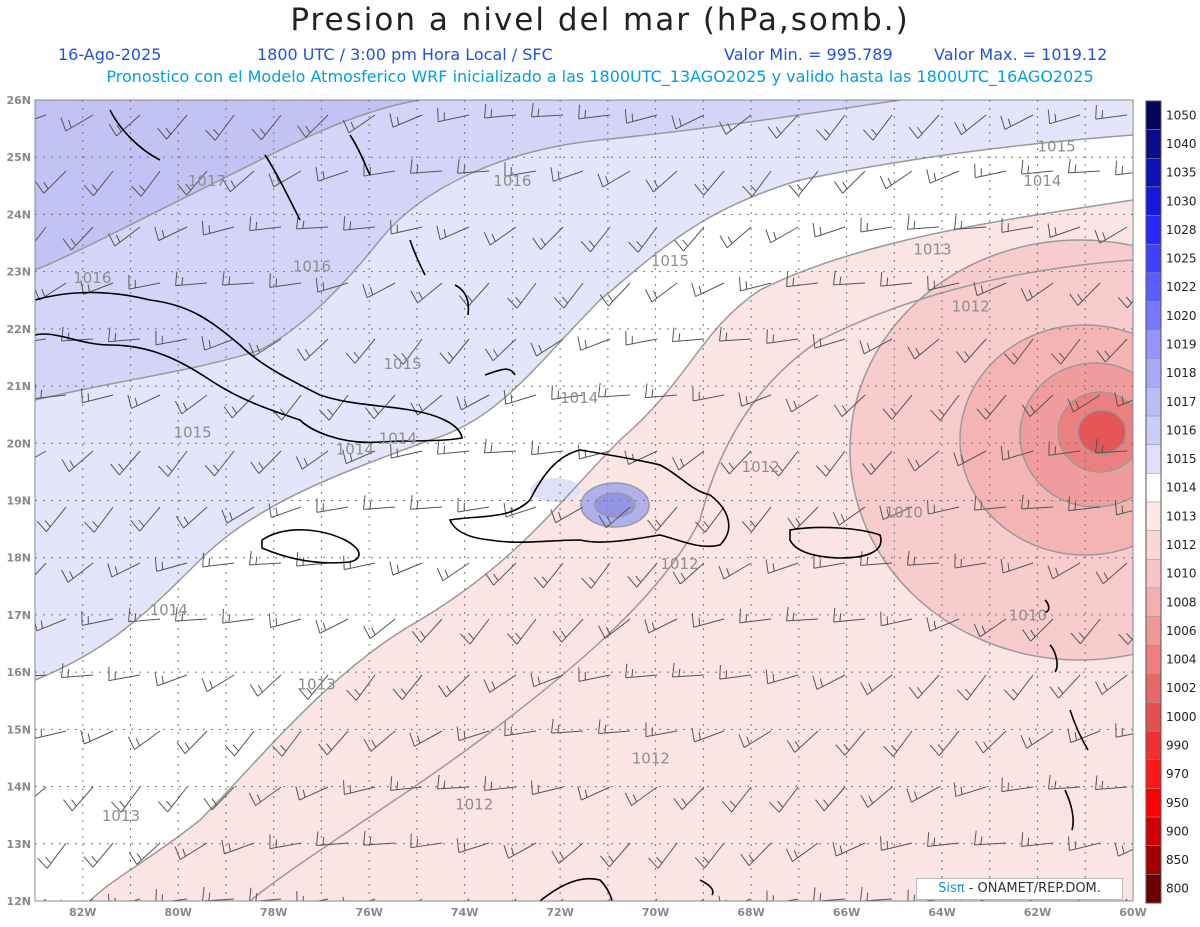  What do you see at coordinates (1177, 745) in the screenshot?
I see `colorbar-label: 990` at bounding box center [1177, 745].